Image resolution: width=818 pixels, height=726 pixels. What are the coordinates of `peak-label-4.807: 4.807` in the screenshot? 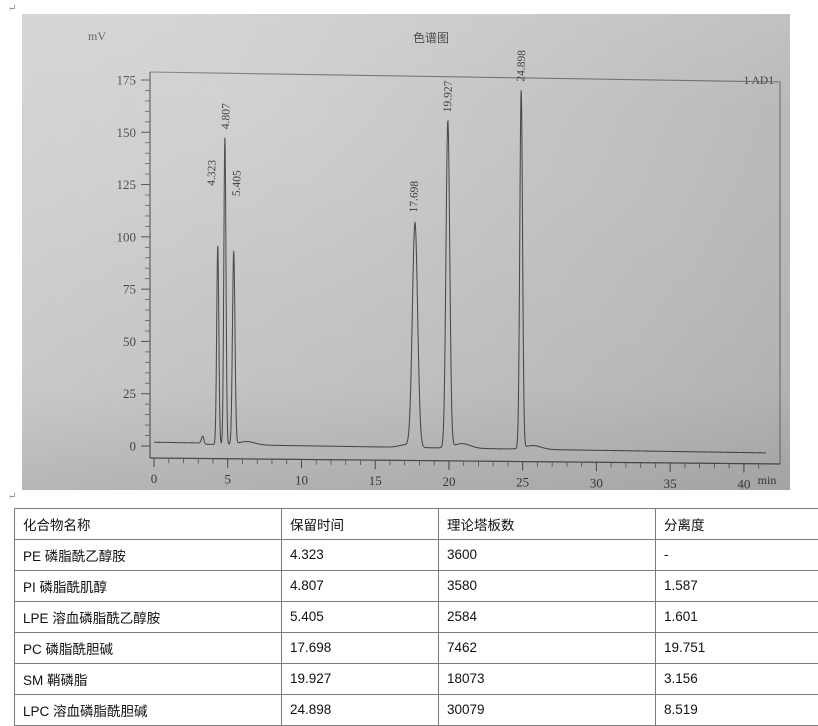 It's located at (226, 116).